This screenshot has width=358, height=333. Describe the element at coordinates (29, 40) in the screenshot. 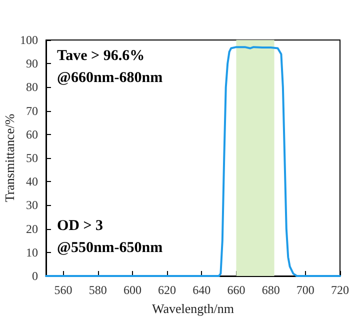

I see `y-tick-label: 100` at that location.